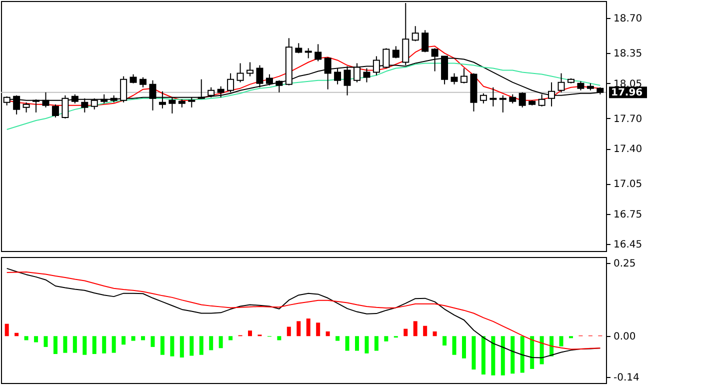 The height and width of the screenshot is (387, 702). Describe the element at coordinates (628, 19) in the screenshot. I see `y-tick-label: 18.70` at that location.